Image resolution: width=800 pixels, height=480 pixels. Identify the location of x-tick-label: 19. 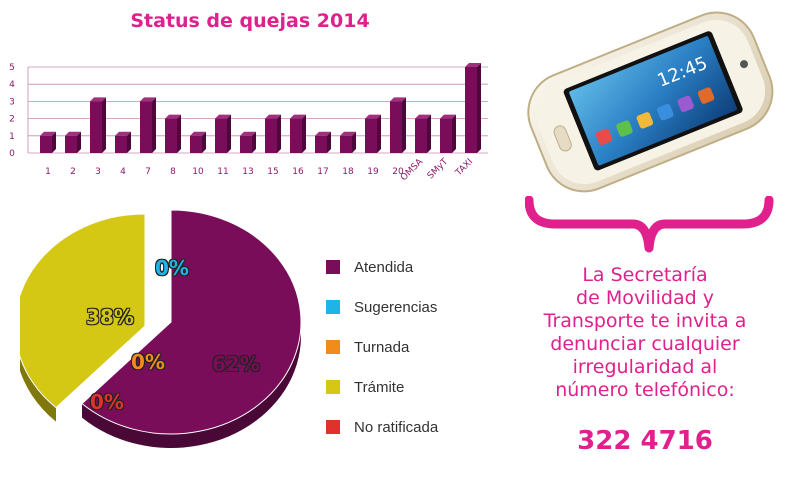
(373, 172).